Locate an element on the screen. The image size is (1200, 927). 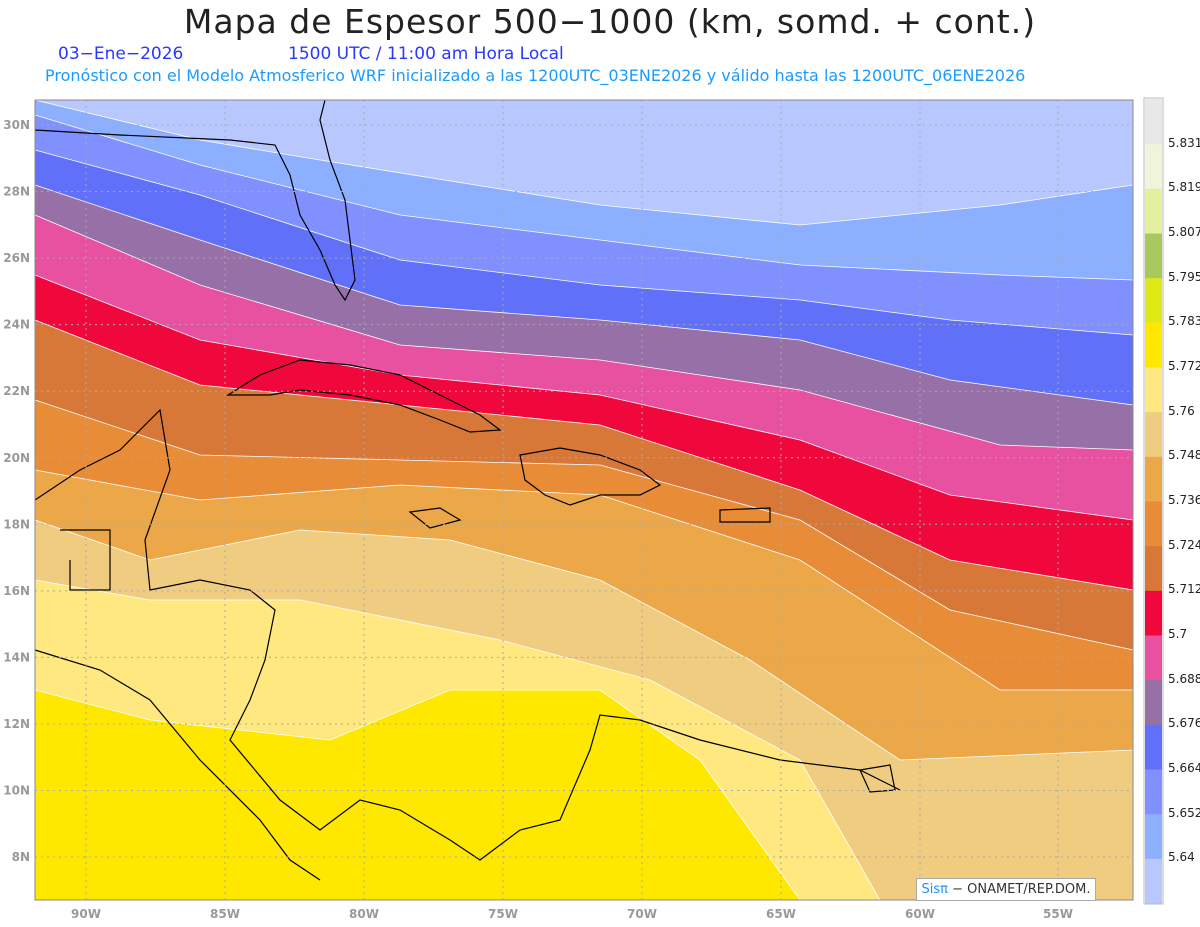
sispi-logo: Sisπ is located at coordinates (934, 889).